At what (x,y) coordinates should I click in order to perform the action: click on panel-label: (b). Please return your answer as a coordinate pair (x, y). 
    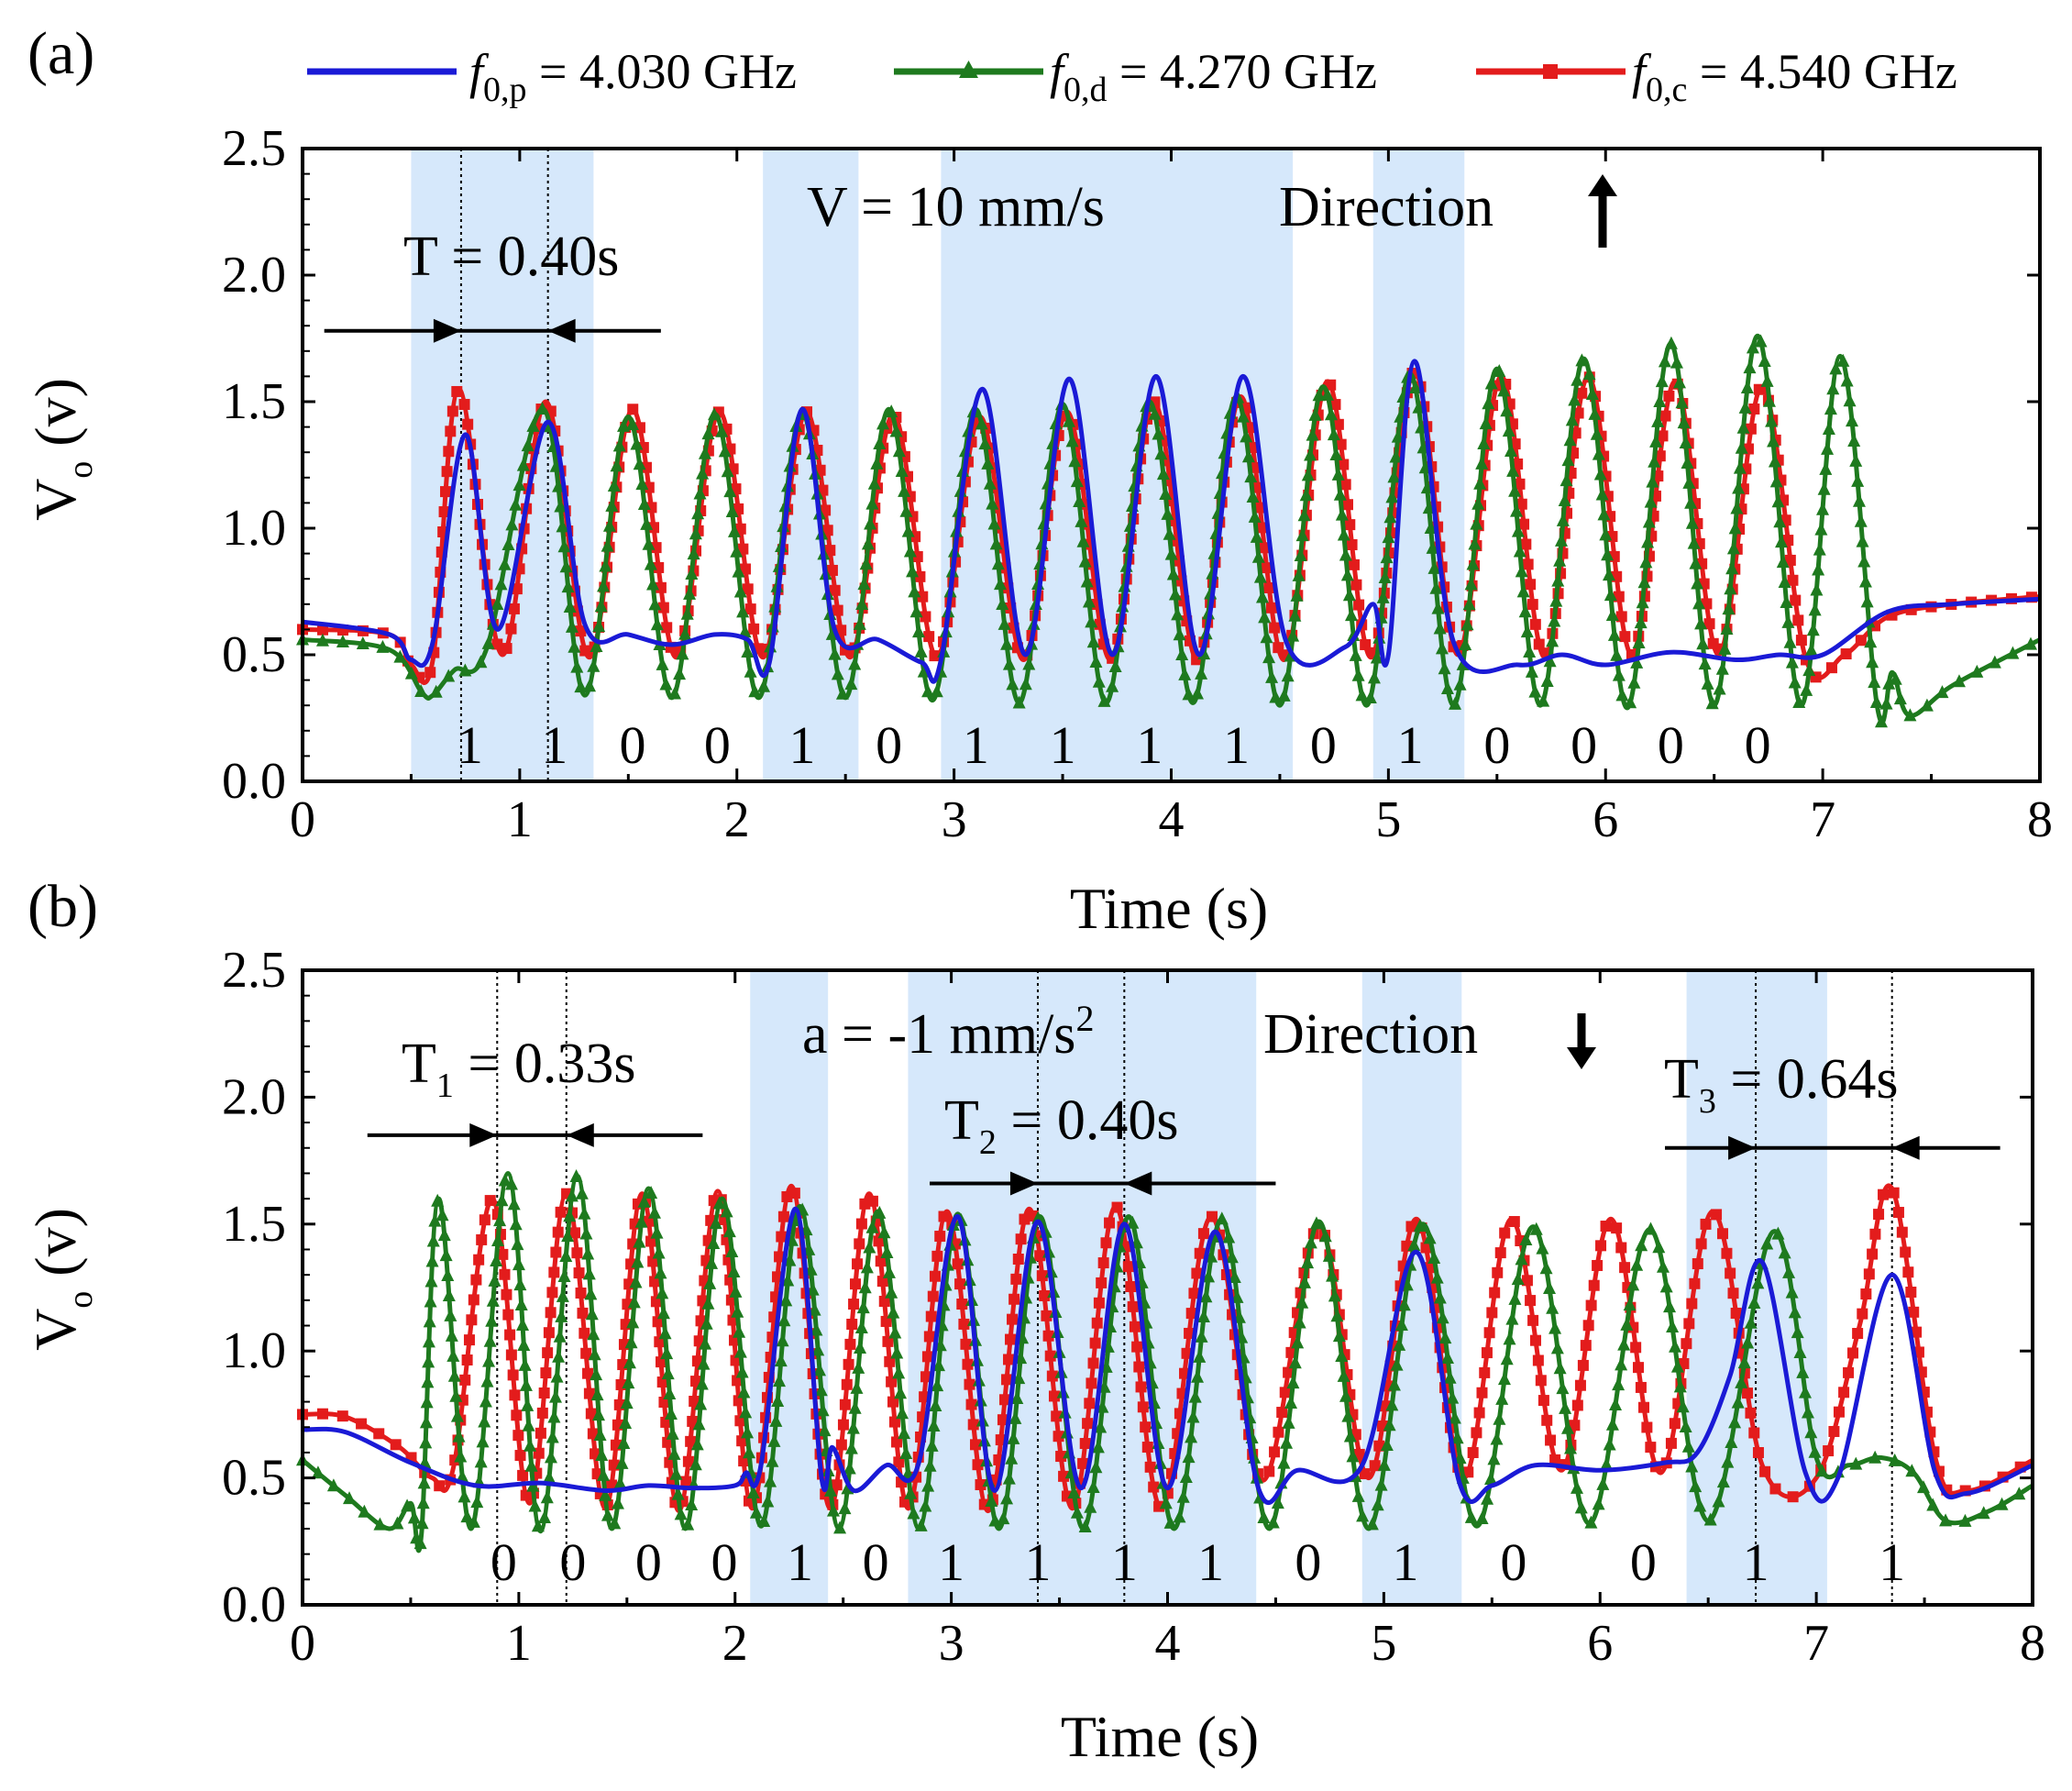
    Looking at the image, I should click on (63, 906).